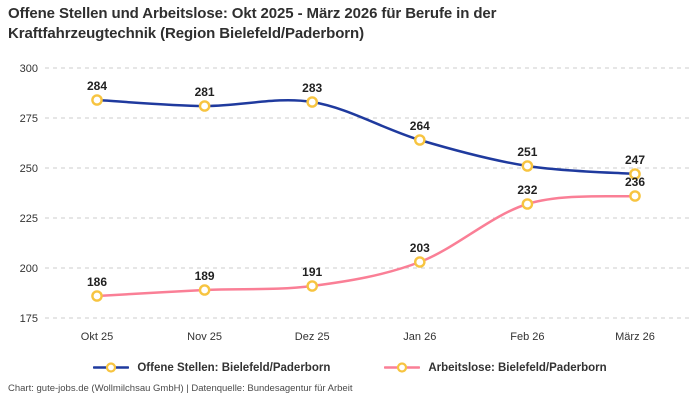 The width and height of the screenshot is (700, 400). Describe the element at coordinates (29, 269) in the screenshot. I see `y-axis-tick-label: 200` at that location.